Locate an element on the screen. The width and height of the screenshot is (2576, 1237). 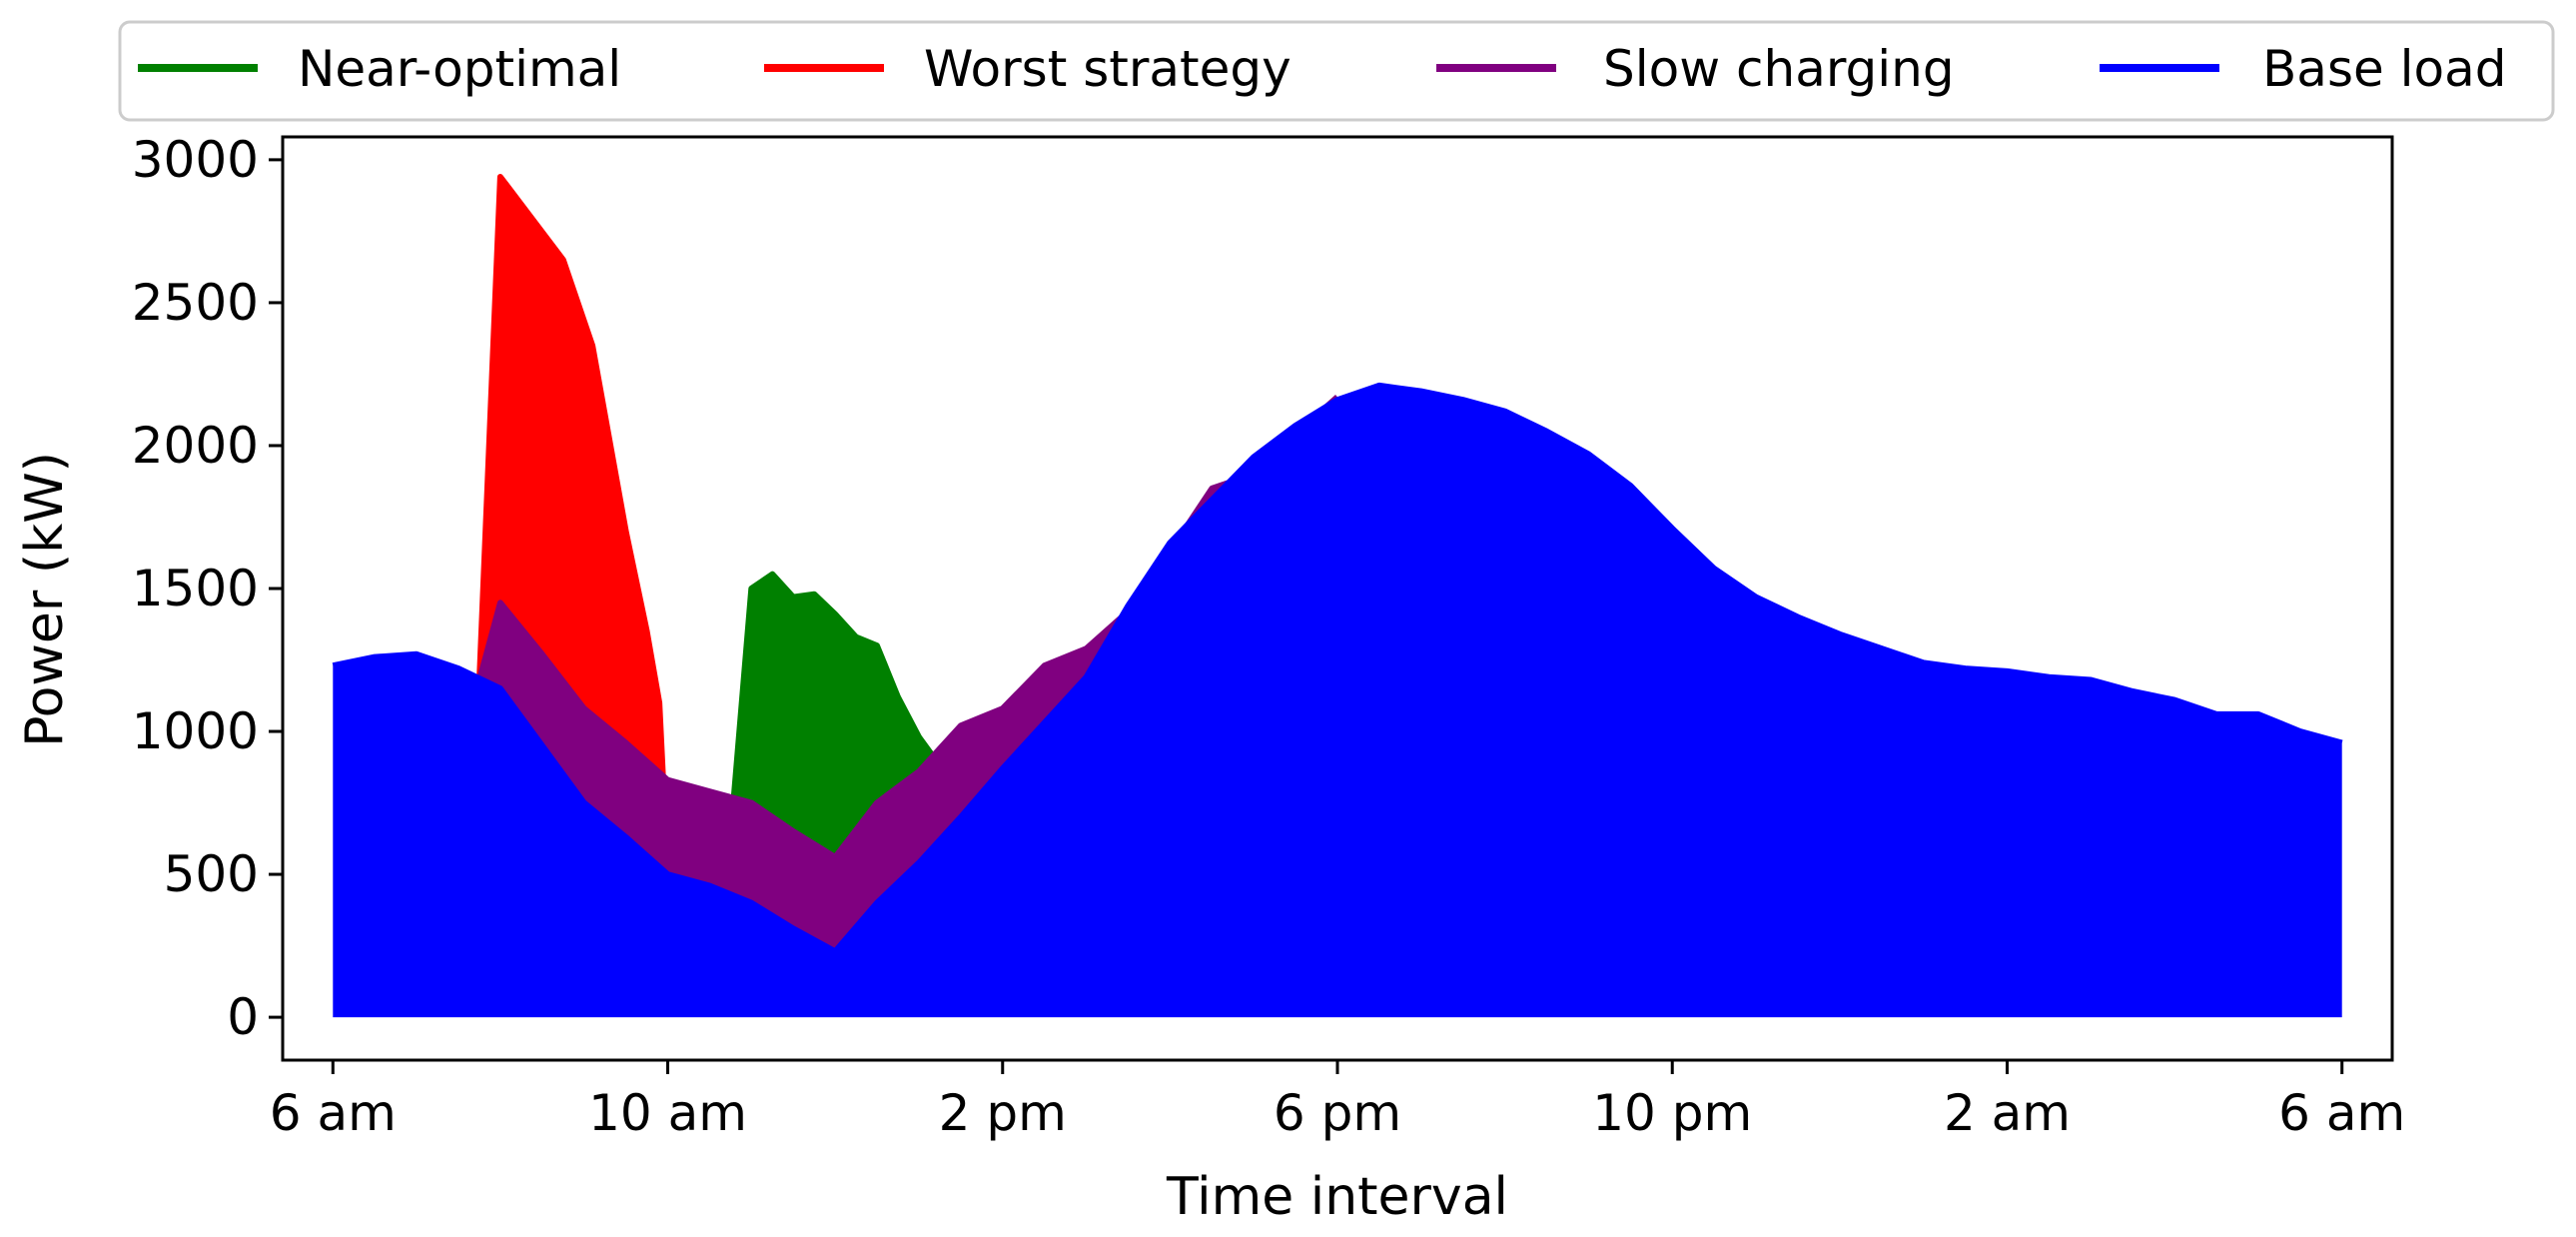
legend-label-near-optimal: Near-optimal is located at coordinates (460, 69).